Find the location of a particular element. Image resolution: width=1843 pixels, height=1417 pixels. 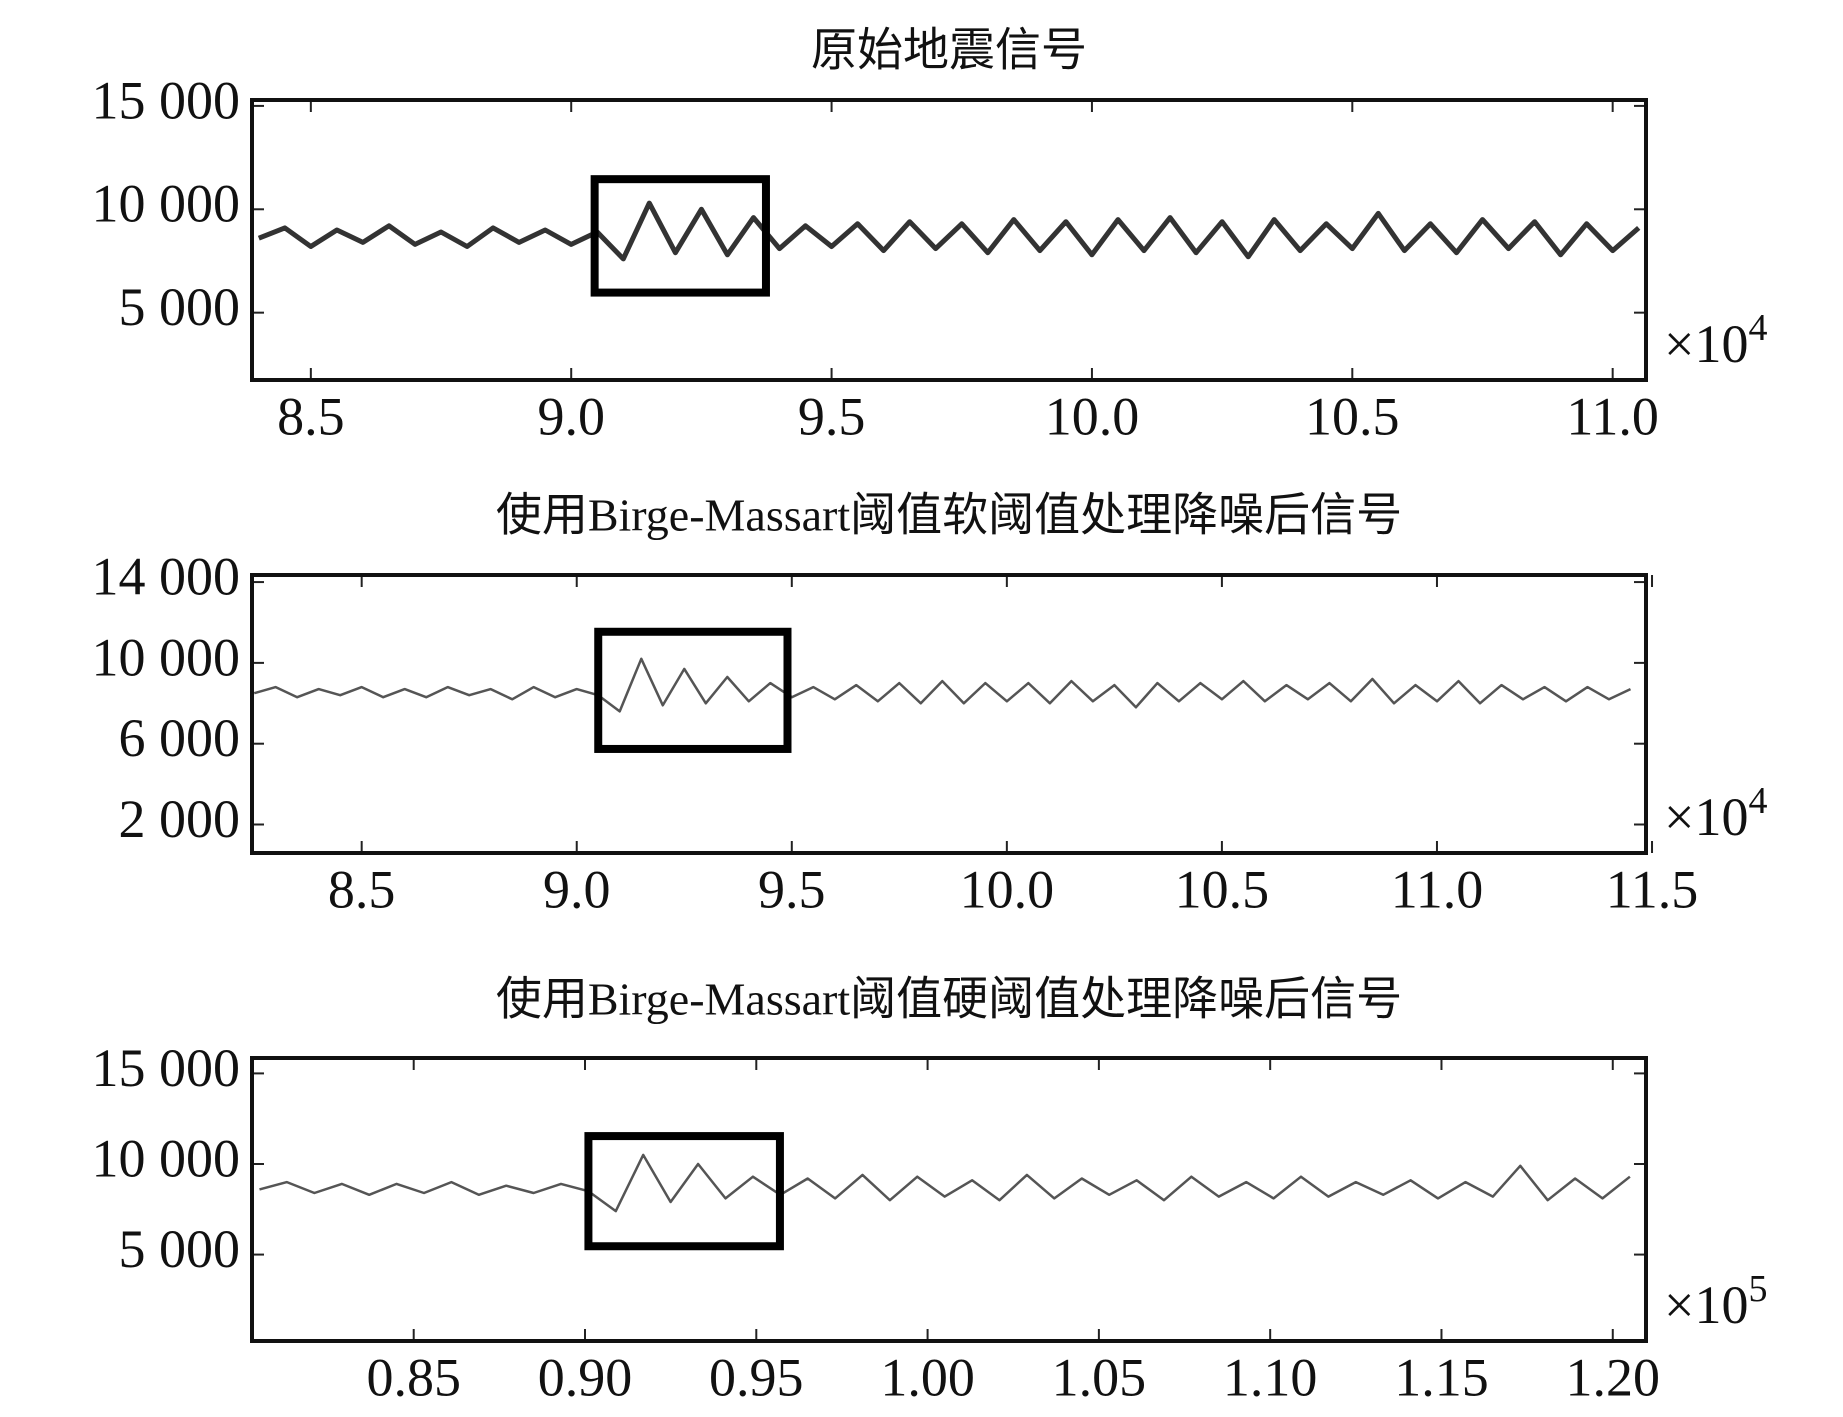

x-tick-label: 1.15 is located at coordinates (1441, 1377).